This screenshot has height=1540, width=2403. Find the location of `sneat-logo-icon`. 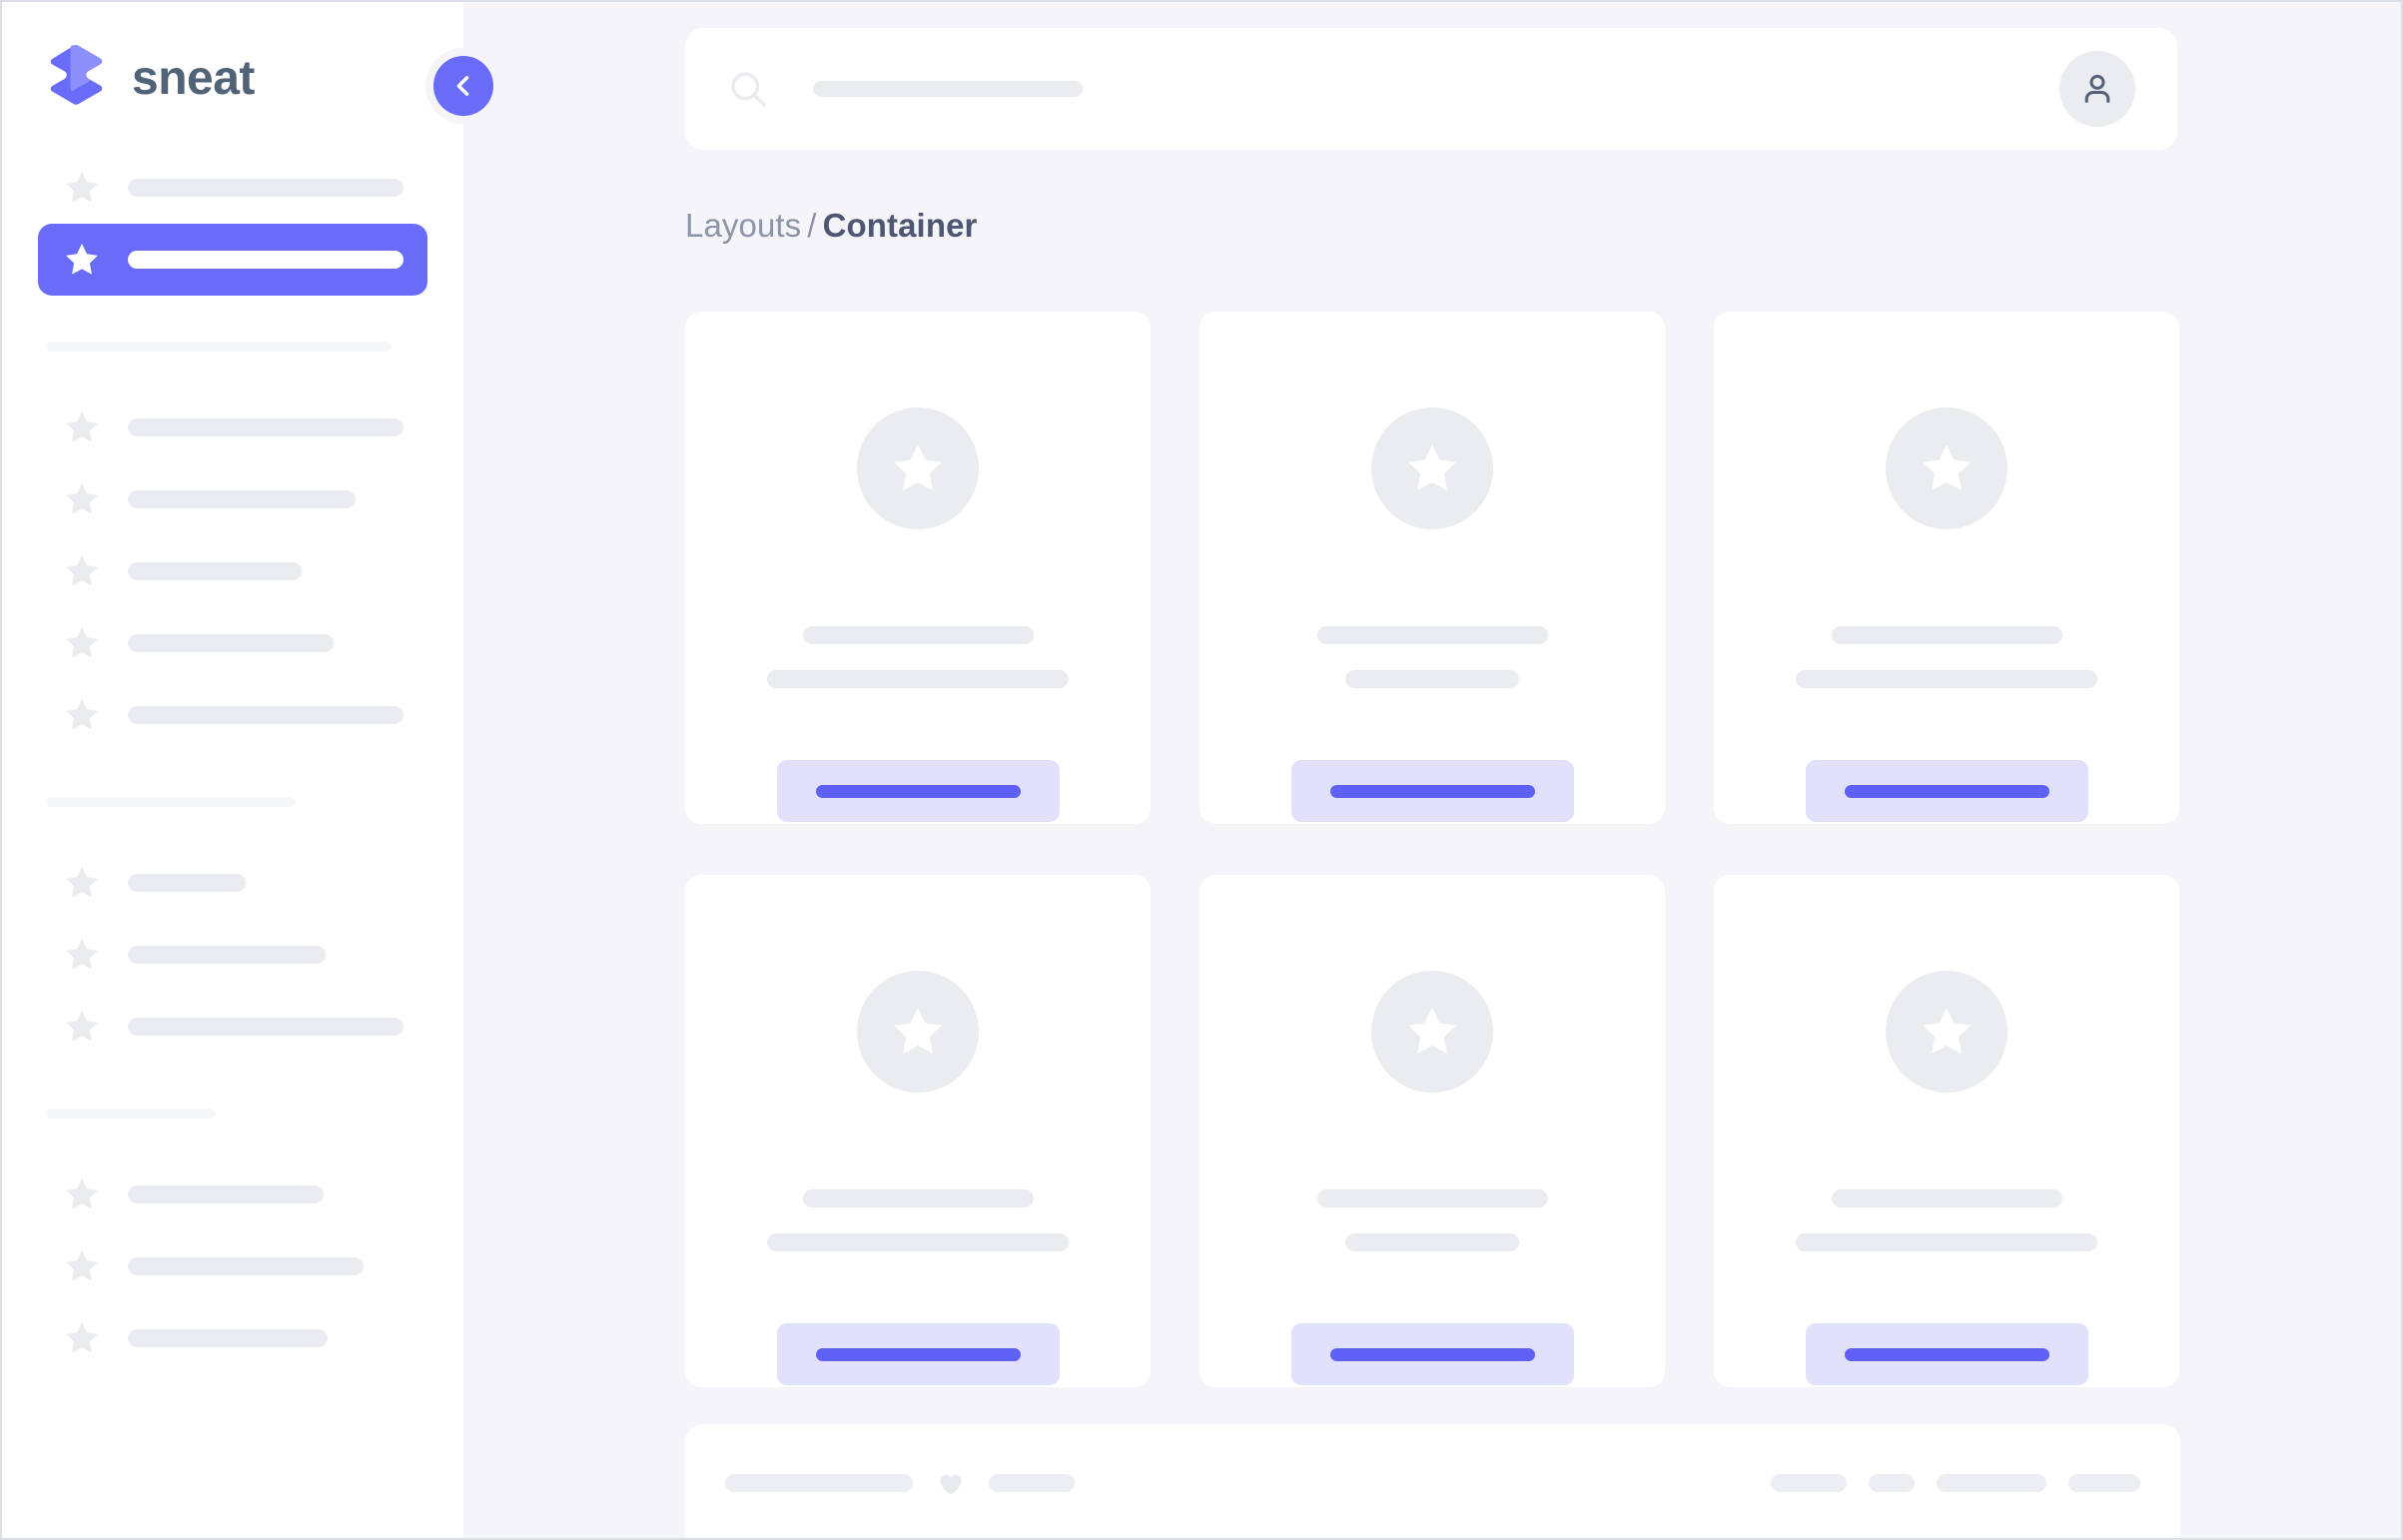

sneat-logo-icon is located at coordinates (76, 75).